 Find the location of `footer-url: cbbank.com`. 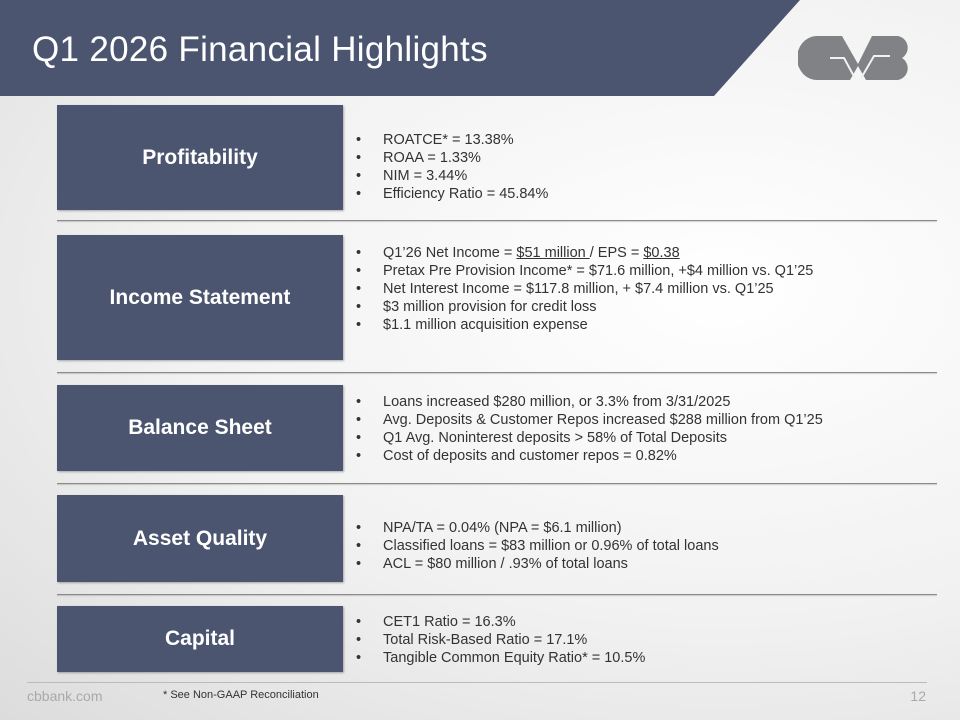

footer-url: cbbank.com is located at coordinates (65, 696).